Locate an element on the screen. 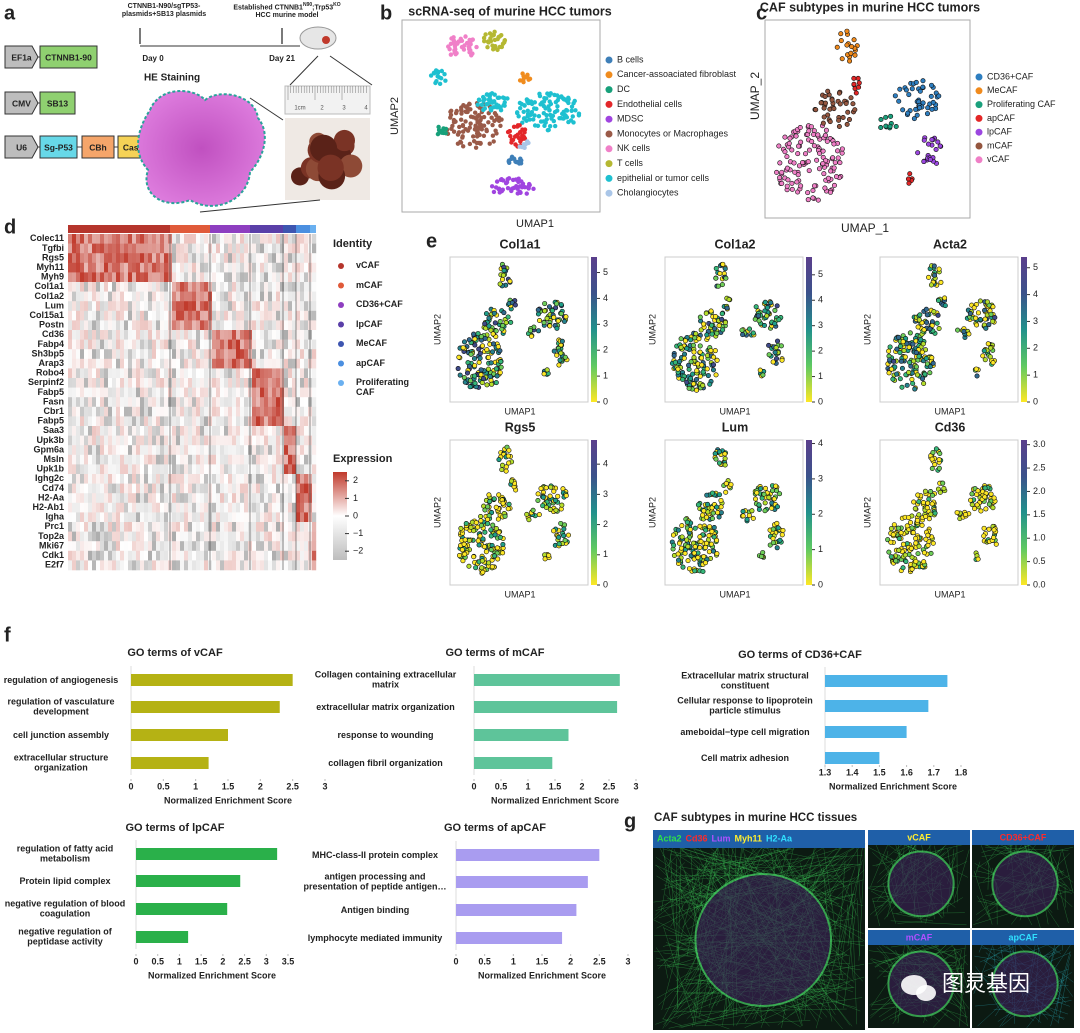 Image resolution: width=1080 pixels, height=1033 pixels. identity-bar is located at coordinates (119, 229).